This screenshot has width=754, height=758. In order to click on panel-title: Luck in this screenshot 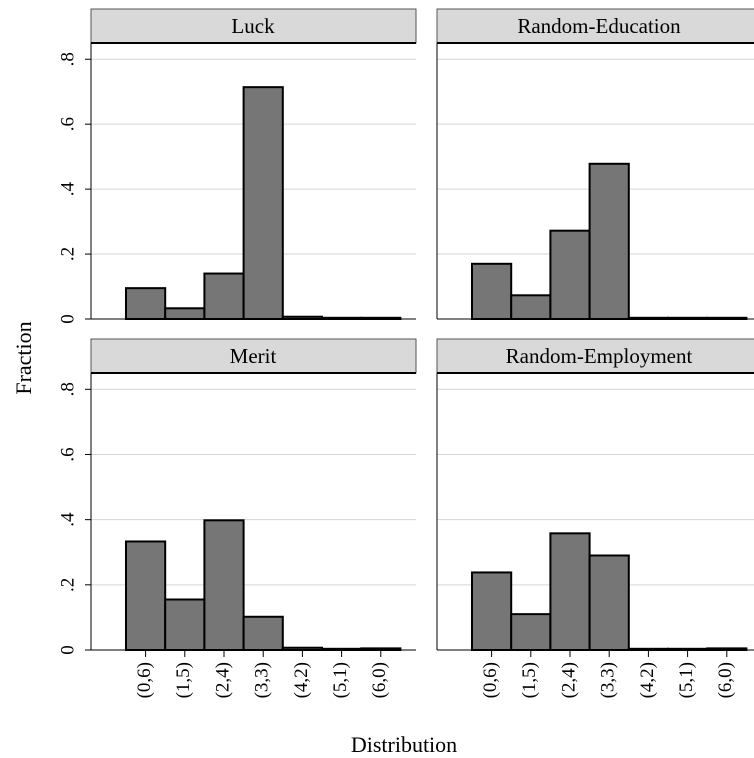, I will do `click(253, 26)`.